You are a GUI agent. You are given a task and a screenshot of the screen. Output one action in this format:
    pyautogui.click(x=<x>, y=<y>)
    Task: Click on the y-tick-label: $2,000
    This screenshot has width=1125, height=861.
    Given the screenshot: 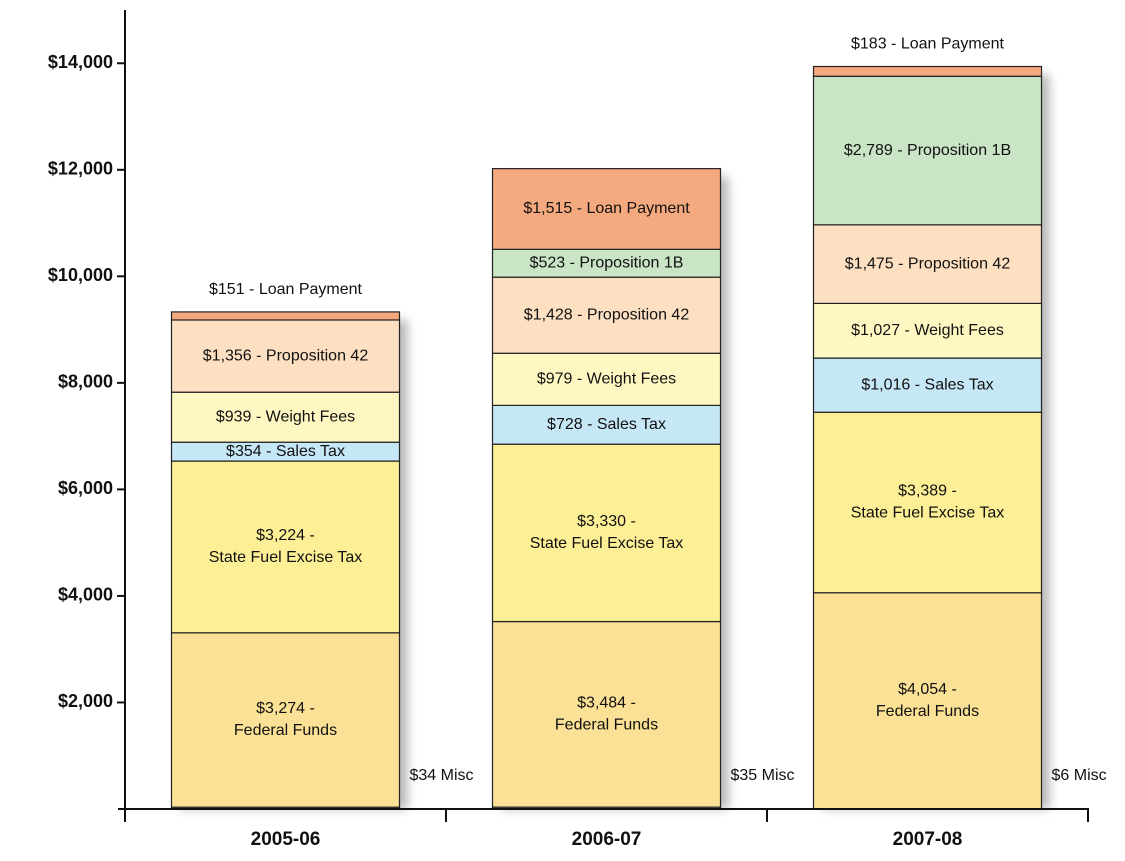 What is the action you would take?
    pyautogui.click(x=85, y=701)
    